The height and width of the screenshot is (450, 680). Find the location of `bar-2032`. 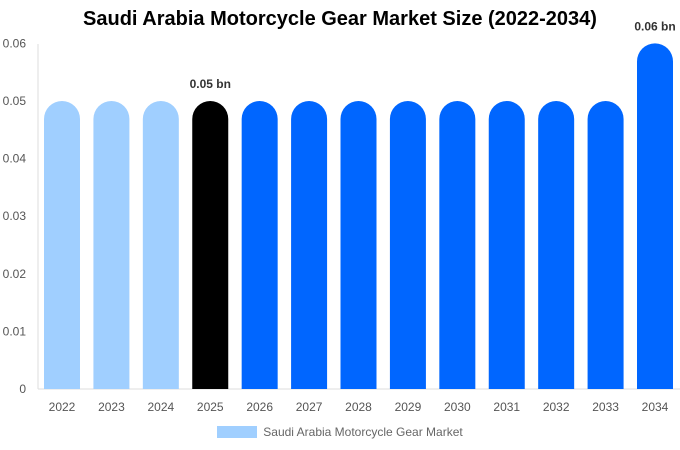

bar-2032 is located at coordinates (556, 245).